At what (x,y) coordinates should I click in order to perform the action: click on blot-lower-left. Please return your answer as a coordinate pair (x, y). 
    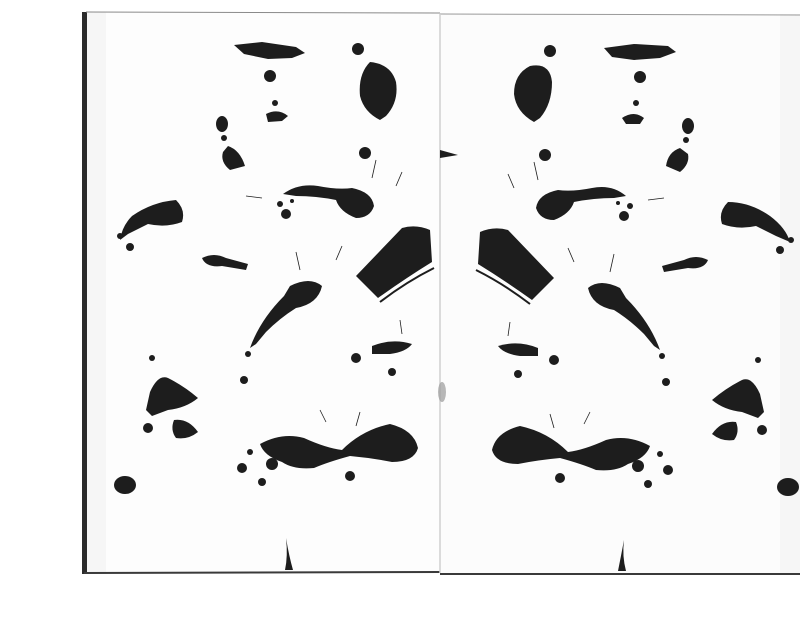
    Looking at the image, I should click on (172, 396).